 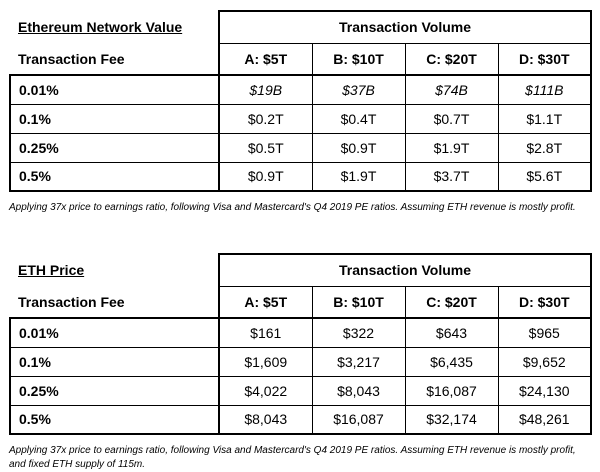 I want to click on value-cell: $161, so click(x=265, y=332).